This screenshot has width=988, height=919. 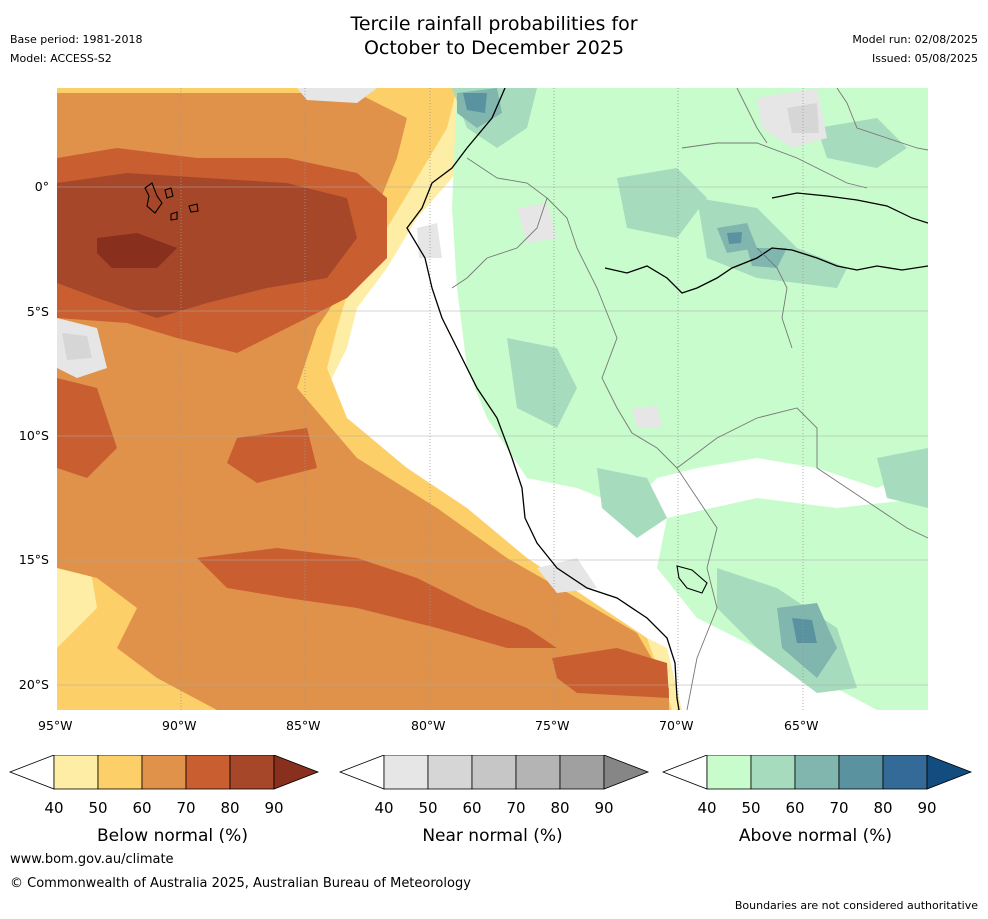 What do you see at coordinates (707, 808) in the screenshot?
I see `colorbar-above-tick-label: 40` at bounding box center [707, 808].